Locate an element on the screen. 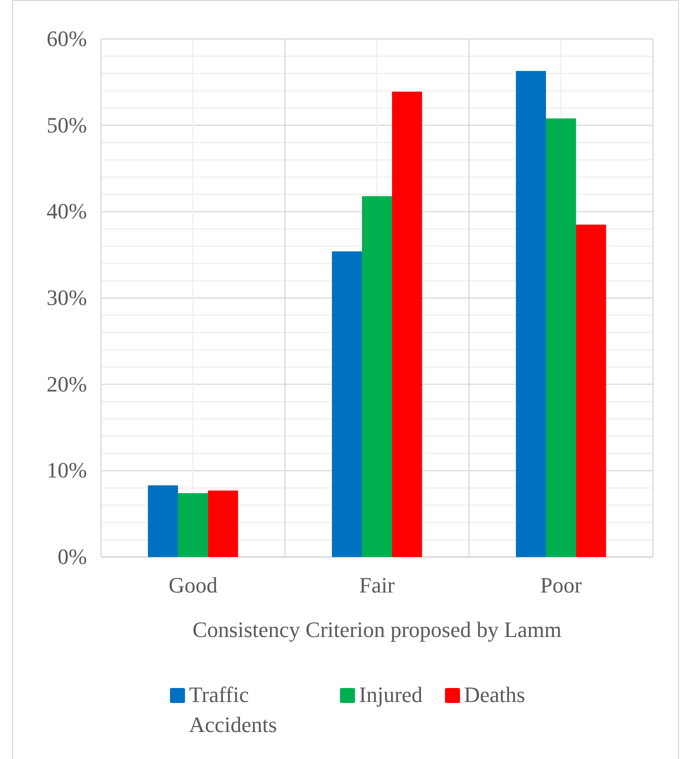 The width and height of the screenshot is (691, 759). y-tick-label: 50% is located at coordinates (66, 125).